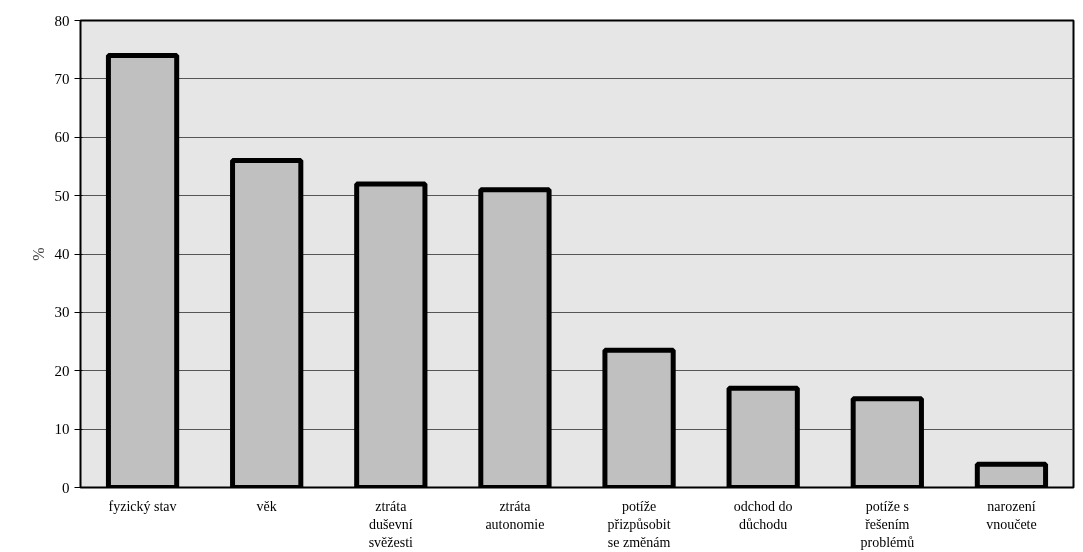 The width and height of the screenshot is (1083, 552). What do you see at coordinates (515, 515) in the screenshot?
I see `x-tick-label: ztráta autonomie` at bounding box center [515, 515].